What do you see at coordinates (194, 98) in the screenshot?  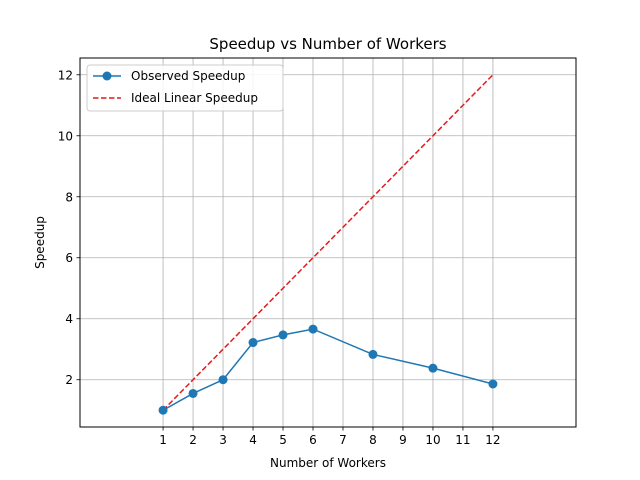 I see `legend-ideal-label: Ideal Linear Speedup` at bounding box center [194, 98].